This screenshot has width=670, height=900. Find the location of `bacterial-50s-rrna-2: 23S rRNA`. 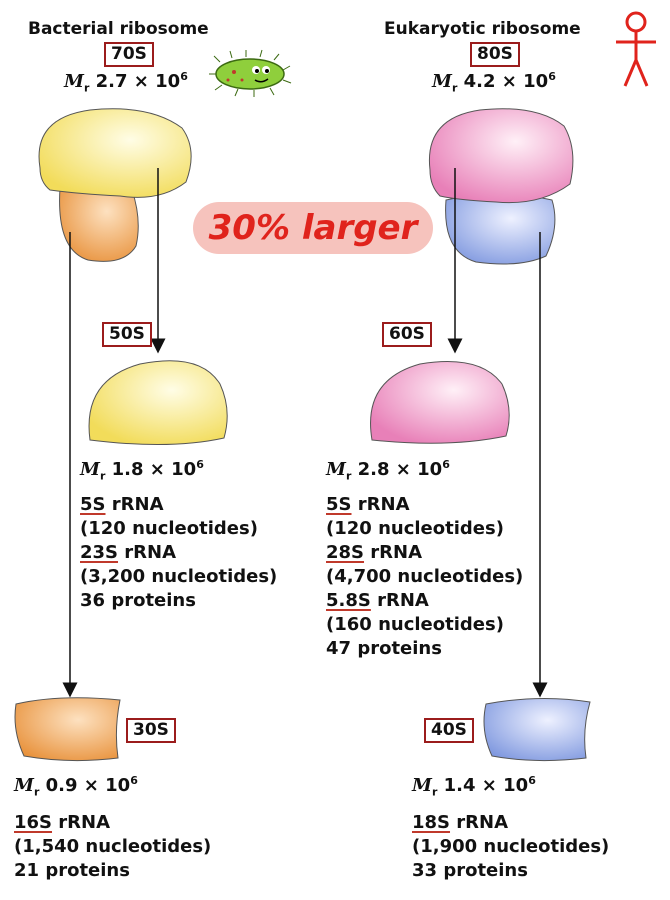

bacterial-50s-rrna-2: 23S rRNA is located at coordinates (128, 552).